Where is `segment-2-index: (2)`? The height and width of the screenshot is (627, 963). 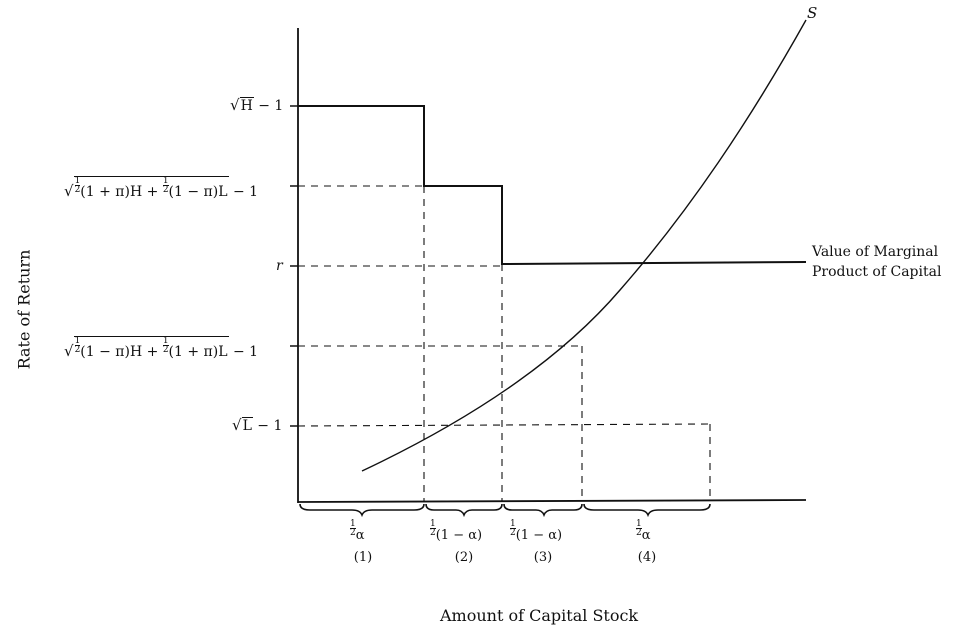
segment-2-index: (2) is located at coordinates (464, 557).